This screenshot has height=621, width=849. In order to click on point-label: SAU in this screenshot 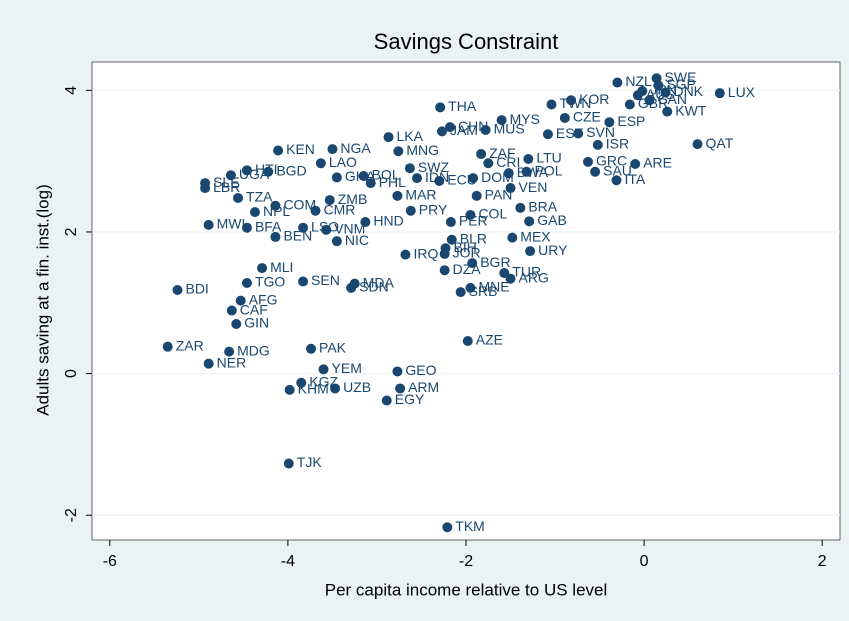, I will do `click(617, 170)`.